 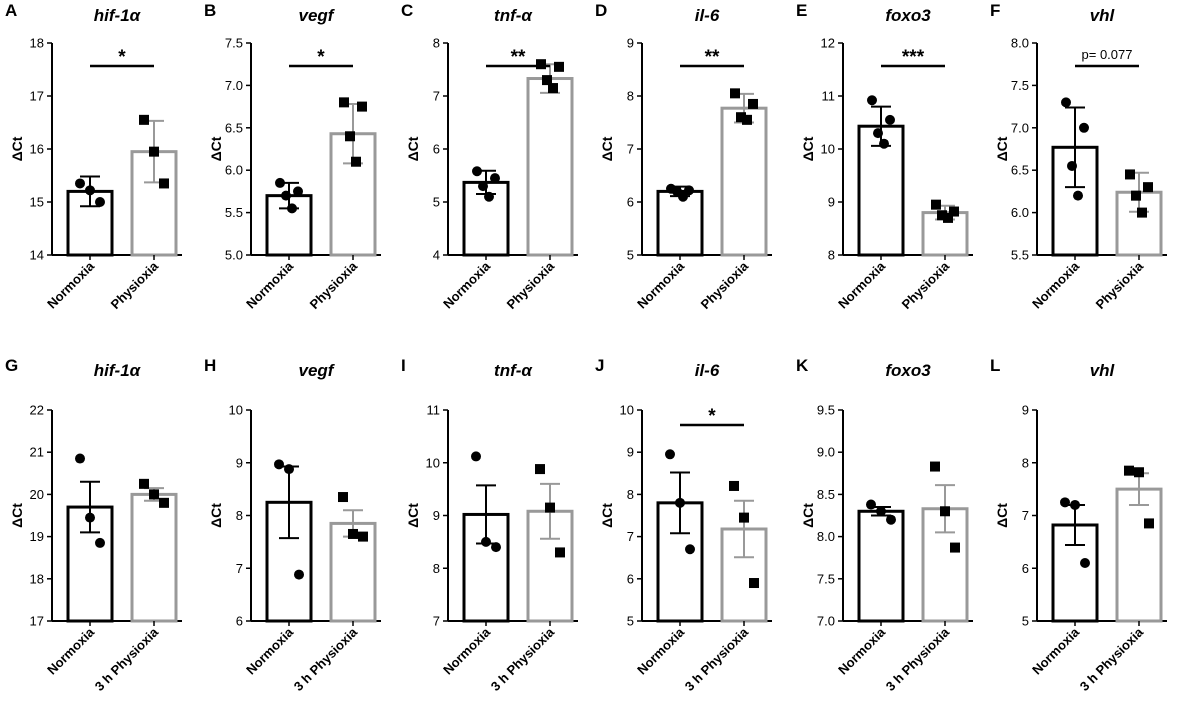 I want to click on y-tick-label: 5, so click(x=630, y=621).